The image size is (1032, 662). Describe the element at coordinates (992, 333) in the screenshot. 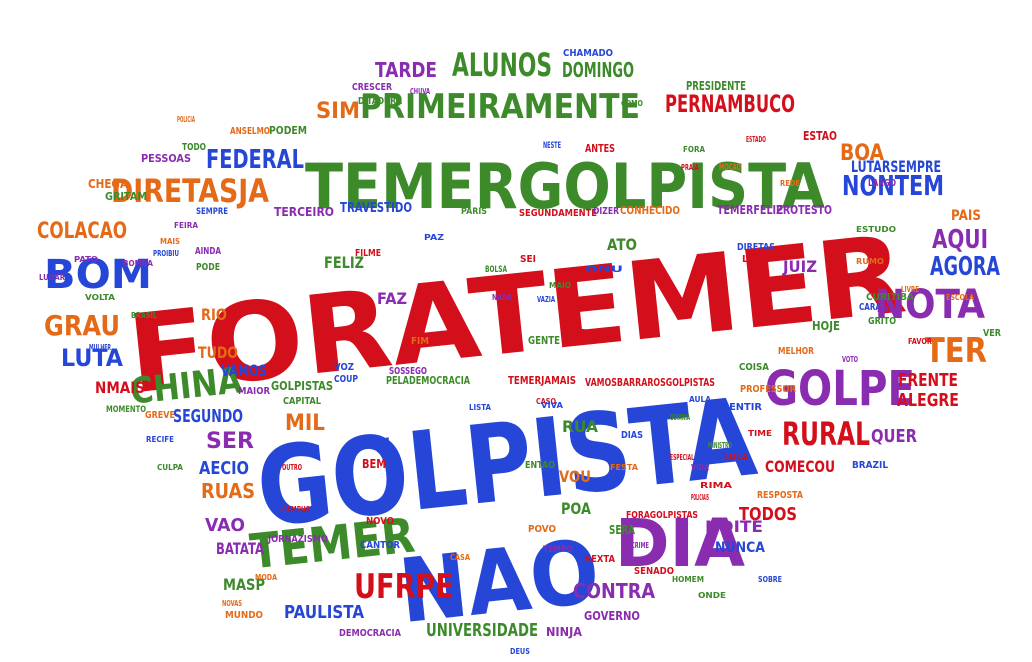

I see `word: VER` at that location.